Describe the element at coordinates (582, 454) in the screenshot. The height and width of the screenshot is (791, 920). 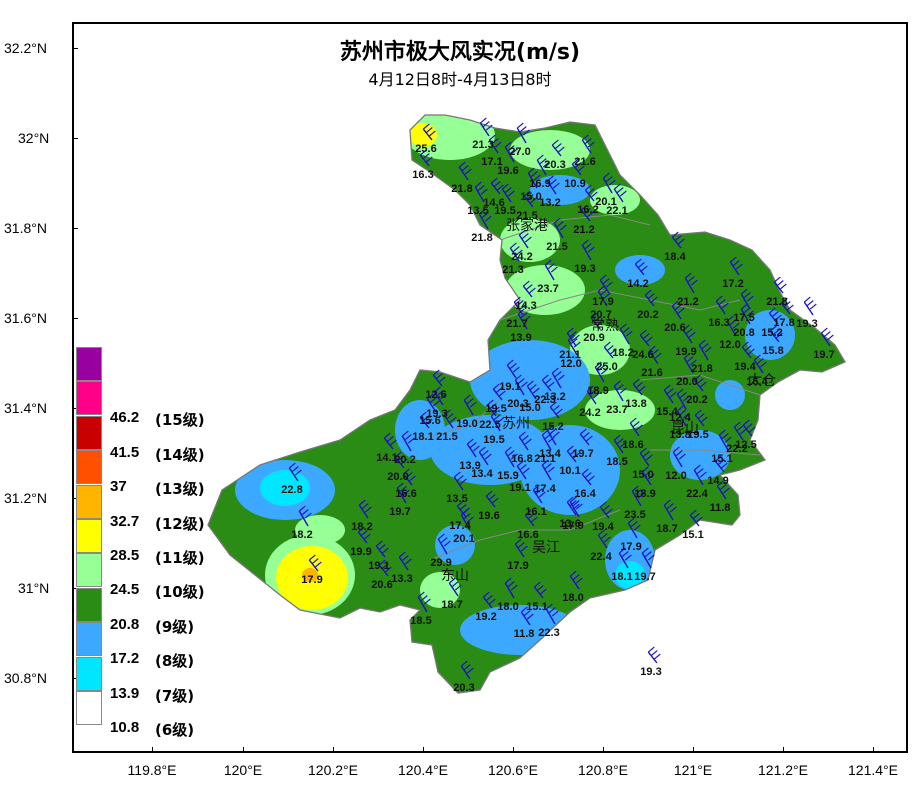
I see `station-value: 19.7` at that location.